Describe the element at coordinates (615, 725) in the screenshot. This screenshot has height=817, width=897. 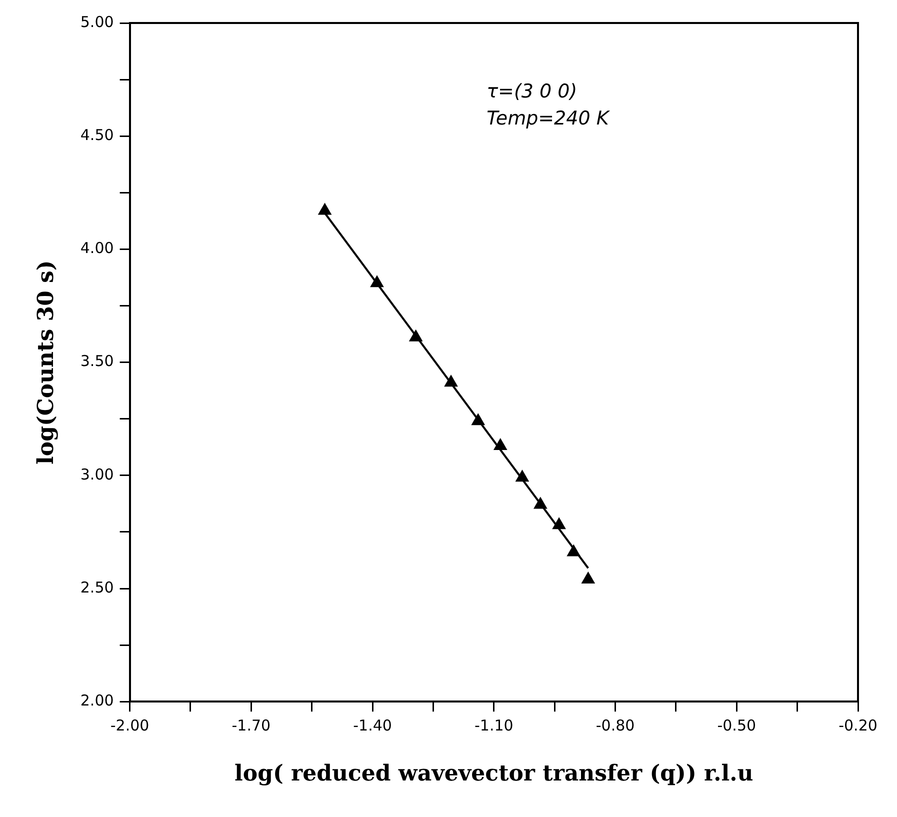
I see `x-tick-label: -0.80` at that location.